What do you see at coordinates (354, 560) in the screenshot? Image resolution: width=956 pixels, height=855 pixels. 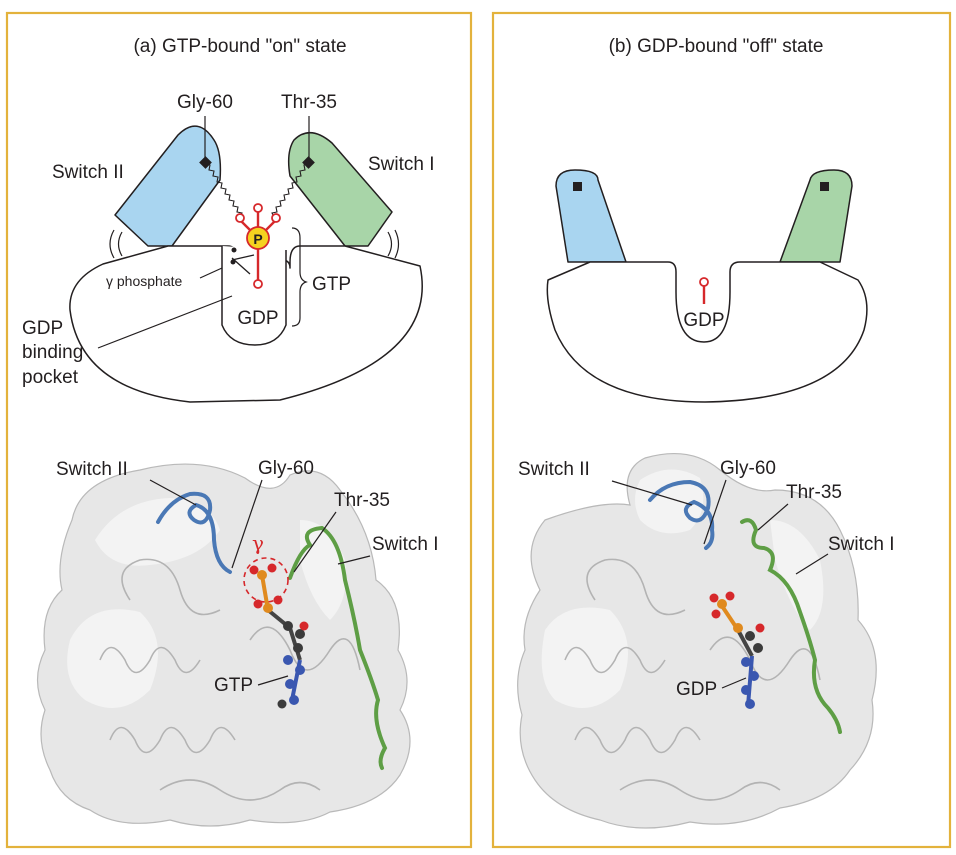 I see `structure-a-switch-i-leader` at bounding box center [354, 560].